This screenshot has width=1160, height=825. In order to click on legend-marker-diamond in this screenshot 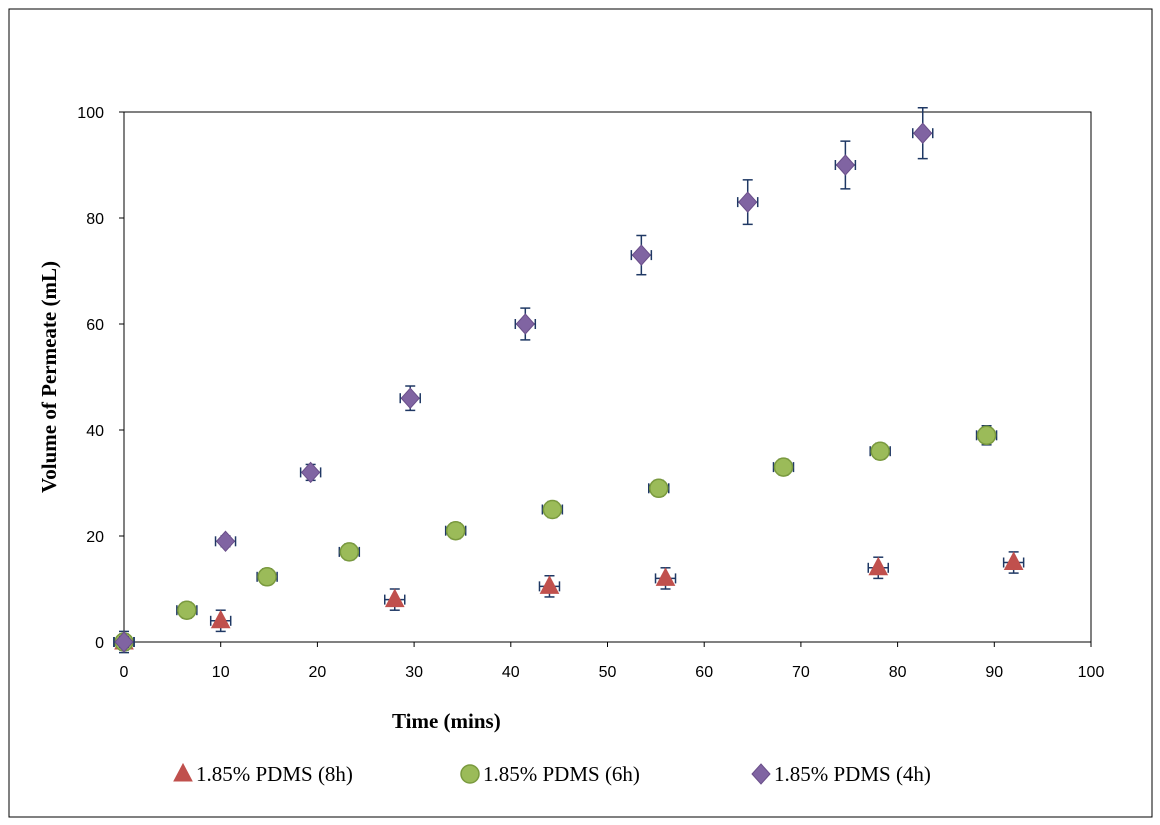, I will do `click(761, 774)`.